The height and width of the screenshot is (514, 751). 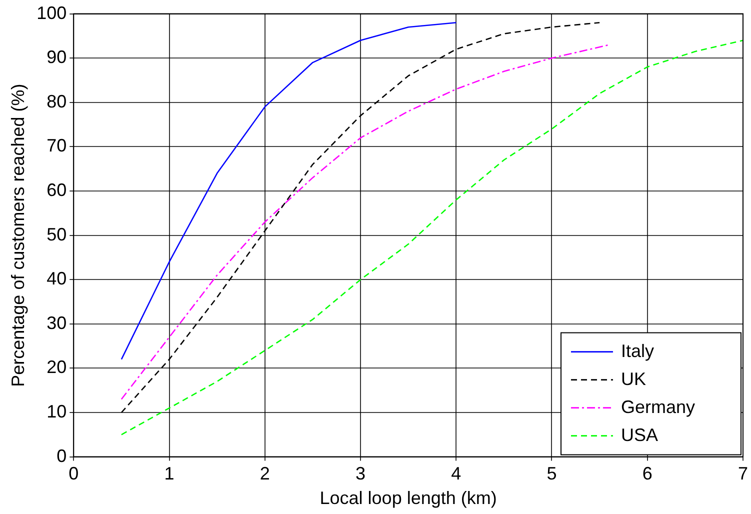 What do you see at coordinates (265, 474) in the screenshot?
I see `x-tick-label: 2` at bounding box center [265, 474].